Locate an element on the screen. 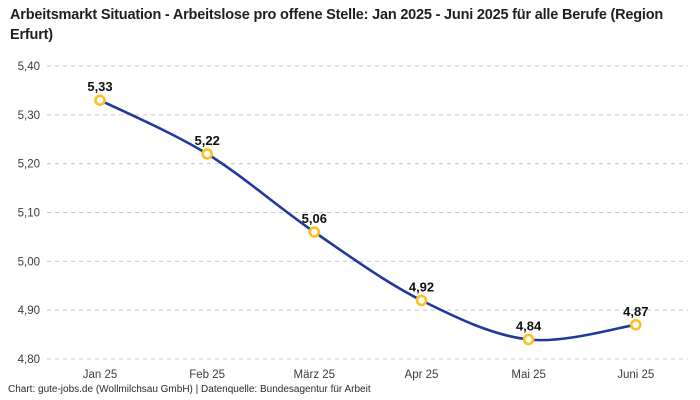  y-tick-label: 5,20 is located at coordinates (29, 165).